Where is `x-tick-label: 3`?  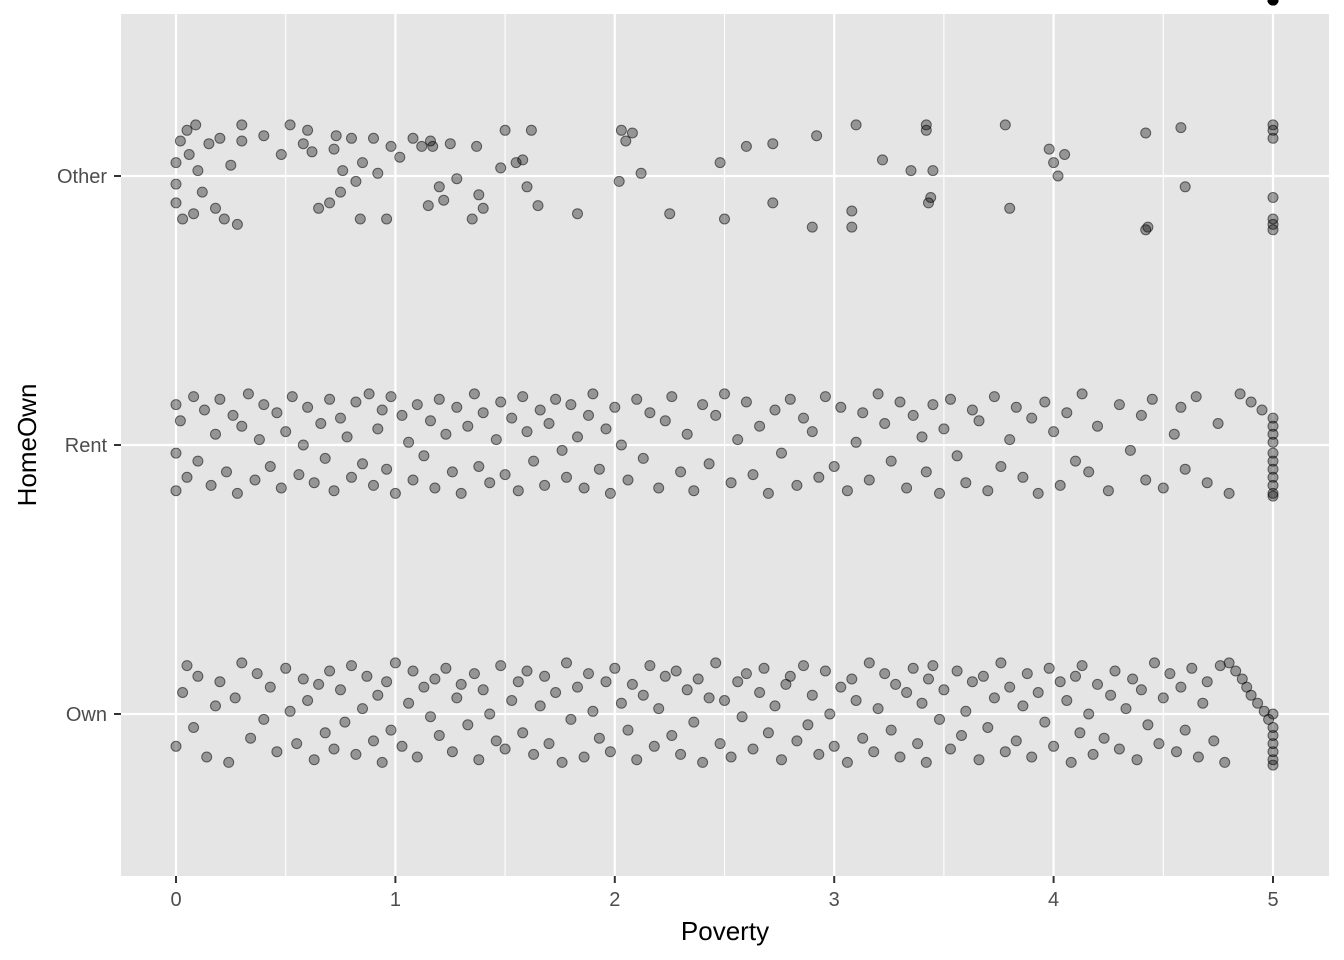 x-tick-label: 3 is located at coordinates (834, 900).